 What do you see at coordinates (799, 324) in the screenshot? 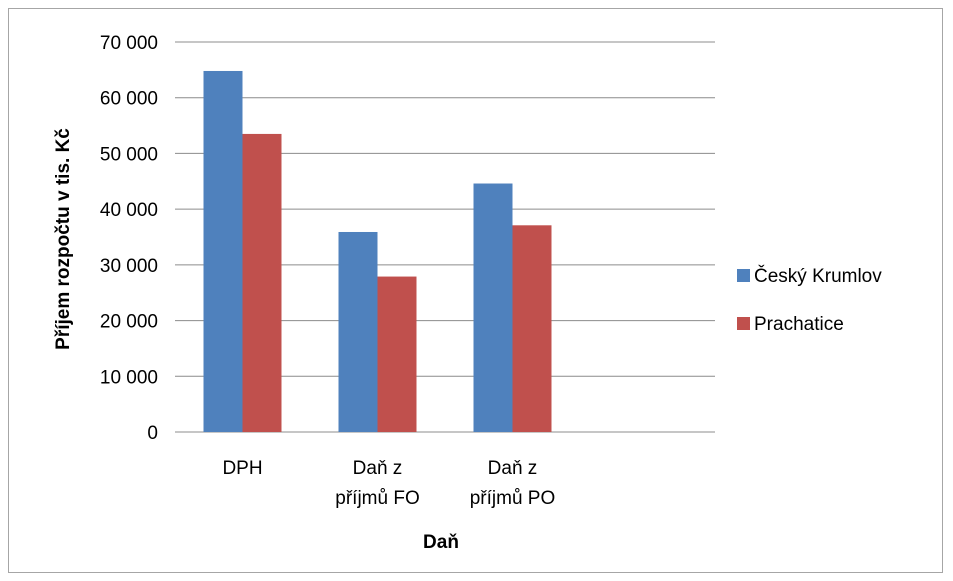
I see `legend-label: Prachatice` at bounding box center [799, 324].